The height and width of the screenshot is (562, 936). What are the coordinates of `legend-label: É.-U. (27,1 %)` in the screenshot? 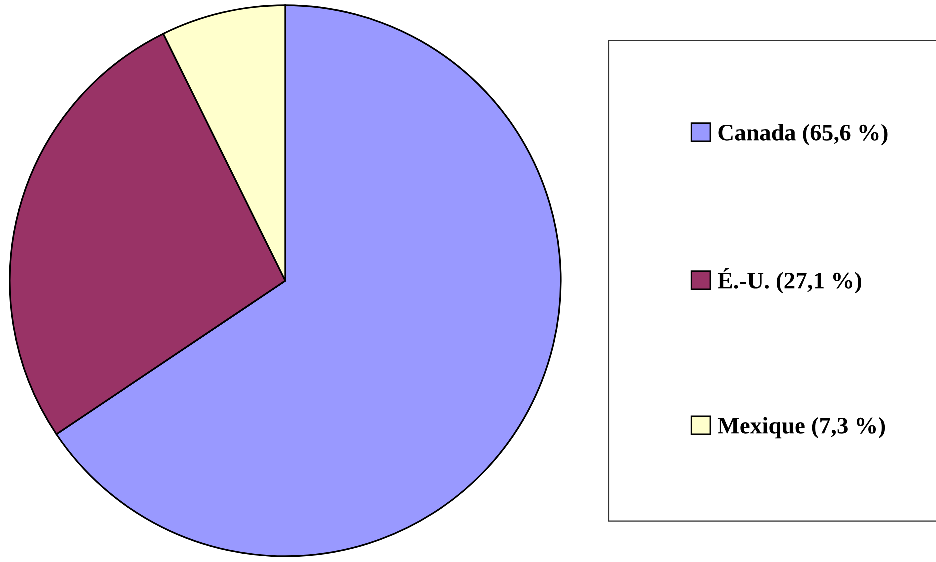 It's located at (790, 281).